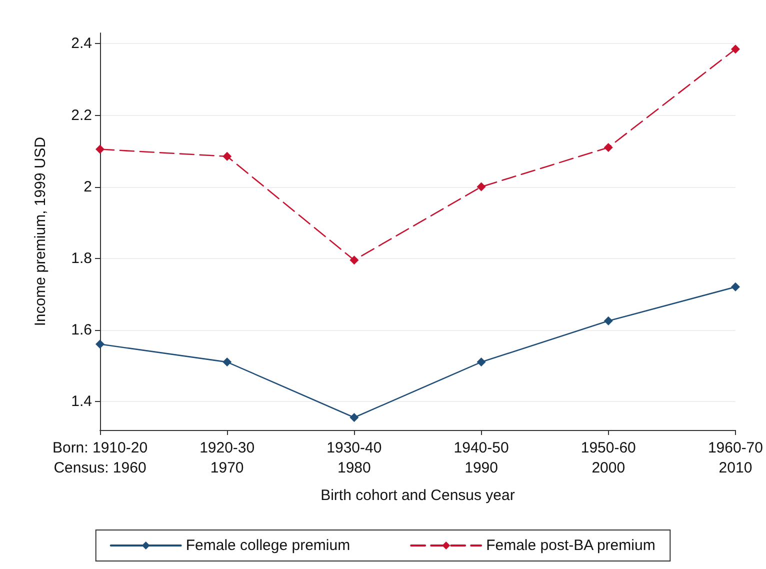 The image size is (766, 569). Describe the element at coordinates (571, 545) in the screenshot. I see `legend-label: Female post-BA premium` at that location.